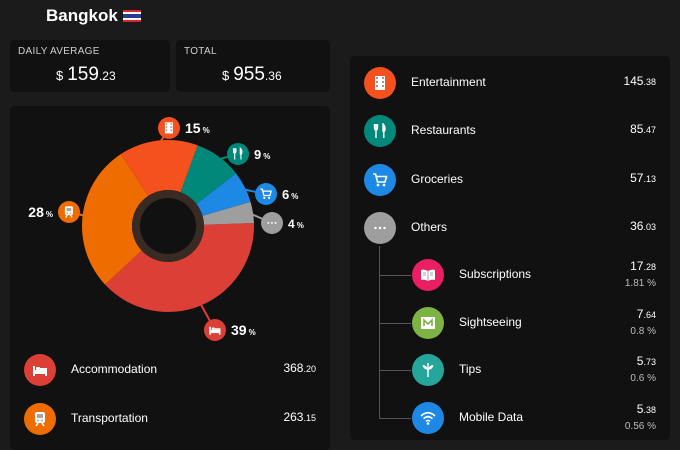 The height and width of the screenshot is (450, 680). Describe the element at coordinates (643, 226) in the screenshot. I see `category-amount: 36.03` at that location.